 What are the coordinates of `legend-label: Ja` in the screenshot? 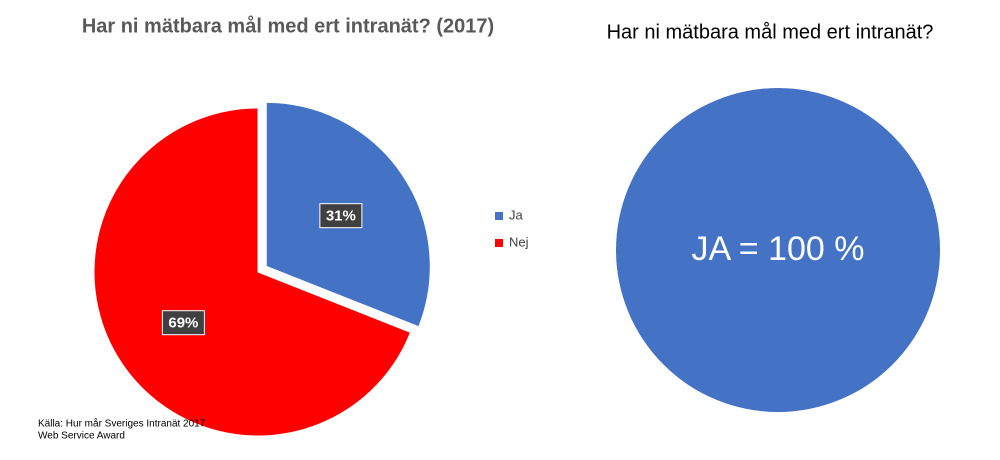 It's located at (516, 214).